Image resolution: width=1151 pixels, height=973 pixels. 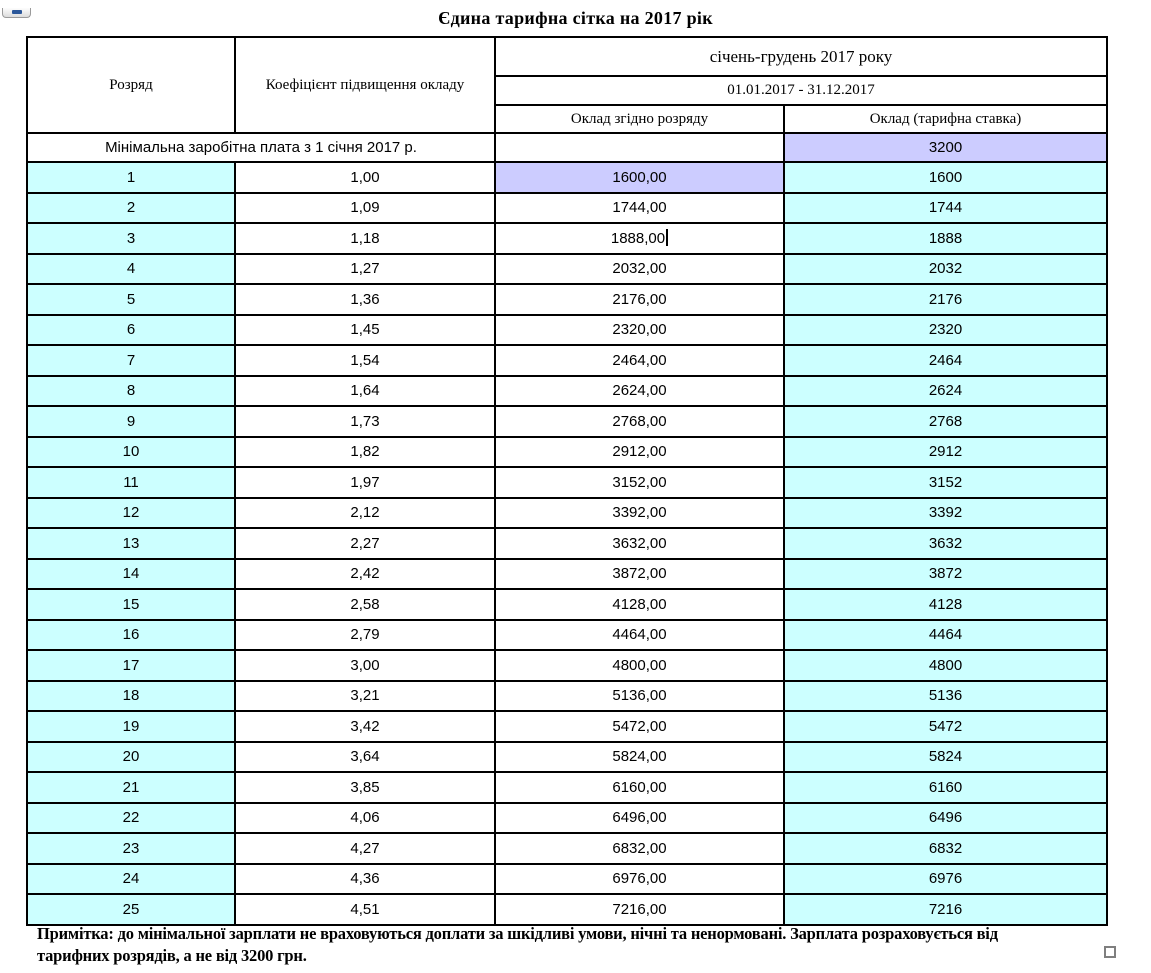 What do you see at coordinates (131, 482) in the screenshot?
I see `grade-cell: 11` at bounding box center [131, 482].